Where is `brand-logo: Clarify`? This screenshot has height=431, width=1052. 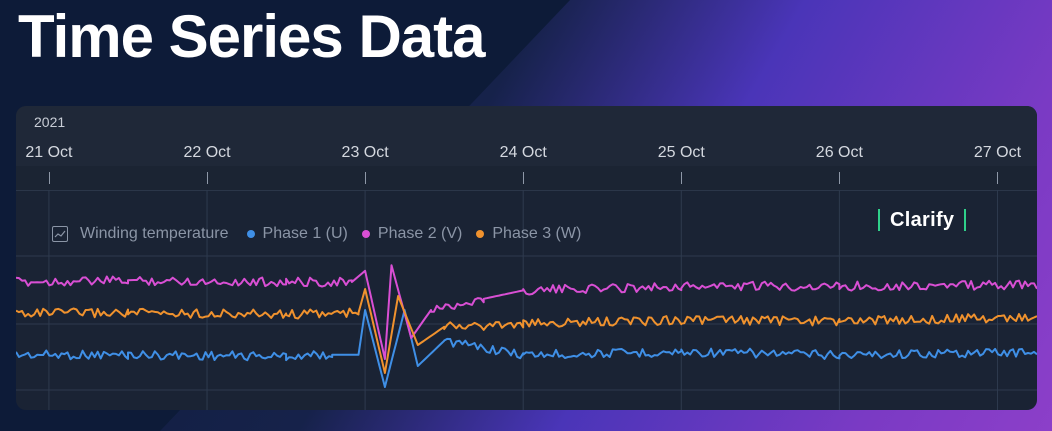 brand-logo: Clarify is located at coordinates (922, 220).